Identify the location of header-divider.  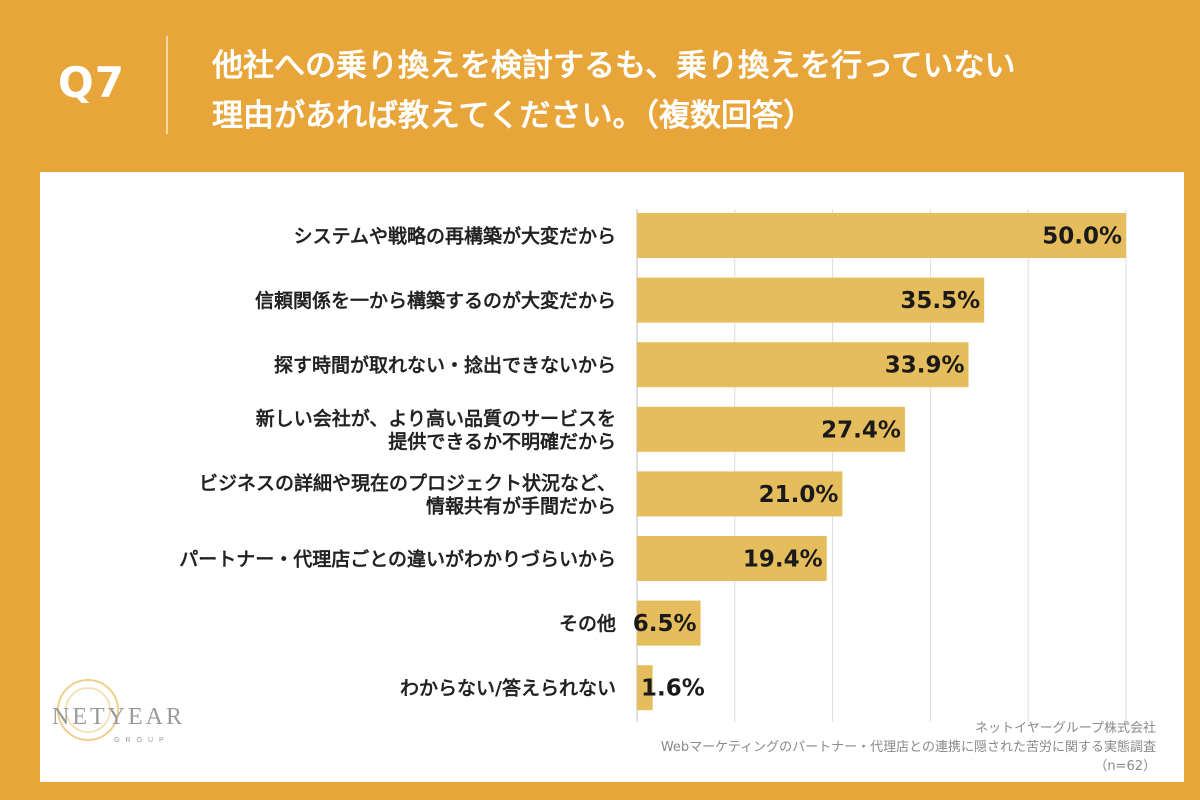
(167, 85).